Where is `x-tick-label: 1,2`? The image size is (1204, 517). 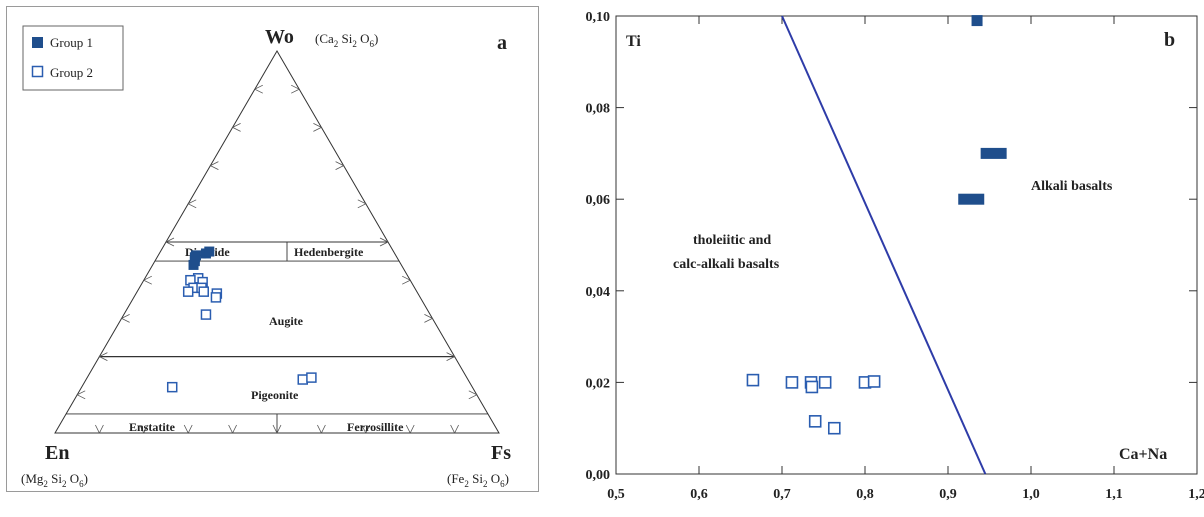 x-tick-label: 1,2 is located at coordinates (1196, 494).